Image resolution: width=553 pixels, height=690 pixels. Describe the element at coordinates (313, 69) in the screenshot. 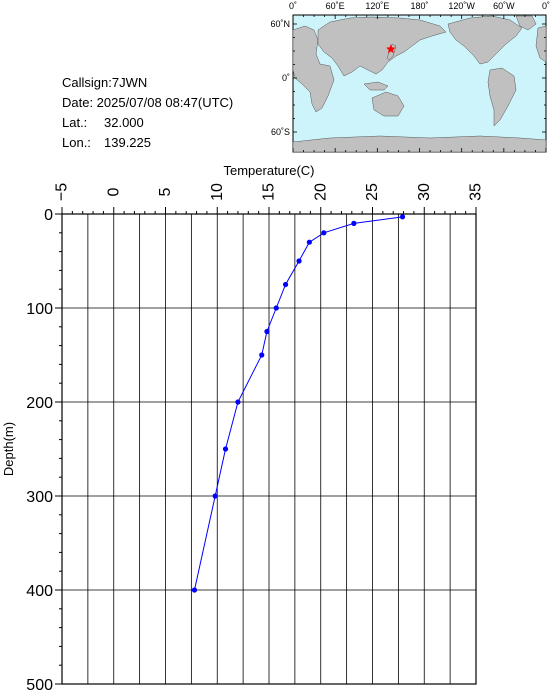

I see `map-land-africa-europe` at that location.